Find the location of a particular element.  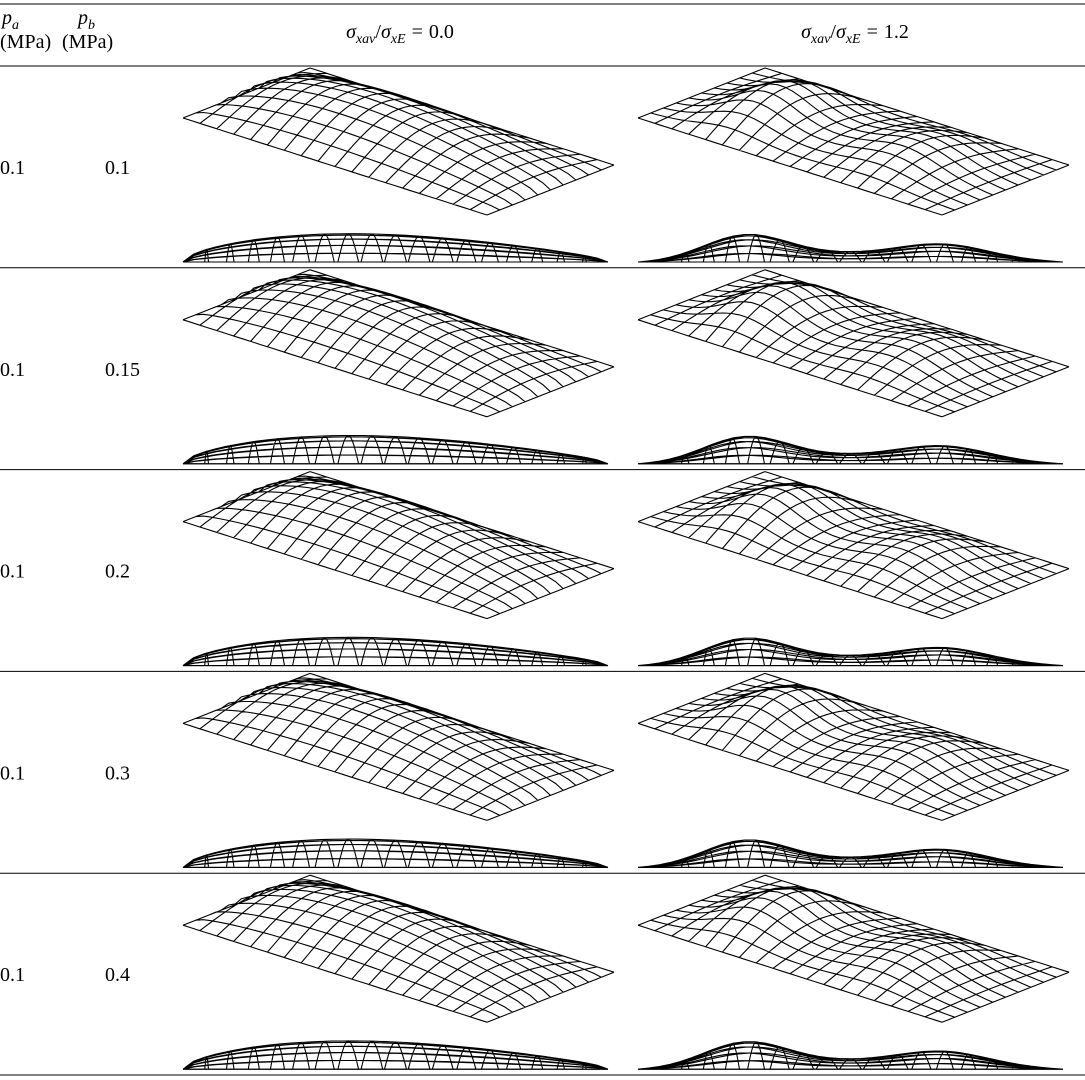

pb-value: 0.2 is located at coordinates (117, 572).